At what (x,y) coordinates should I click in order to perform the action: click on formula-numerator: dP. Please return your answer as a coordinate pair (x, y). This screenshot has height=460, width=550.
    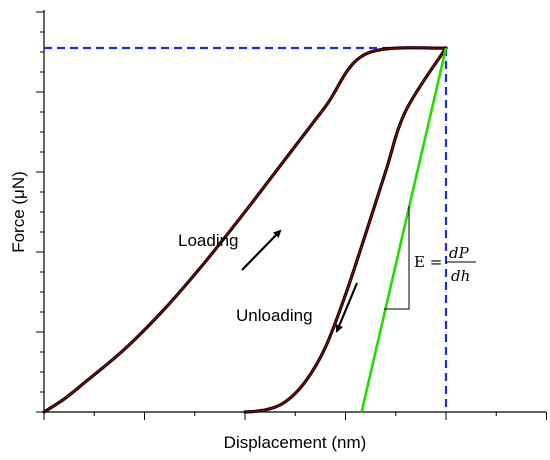
    Looking at the image, I should click on (459, 253).